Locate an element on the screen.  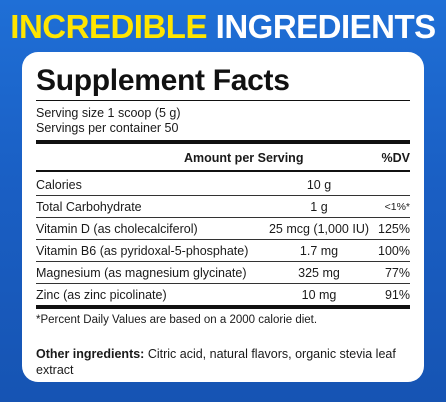
headline-word-1: INCREDIBLE is located at coordinates (108, 26).